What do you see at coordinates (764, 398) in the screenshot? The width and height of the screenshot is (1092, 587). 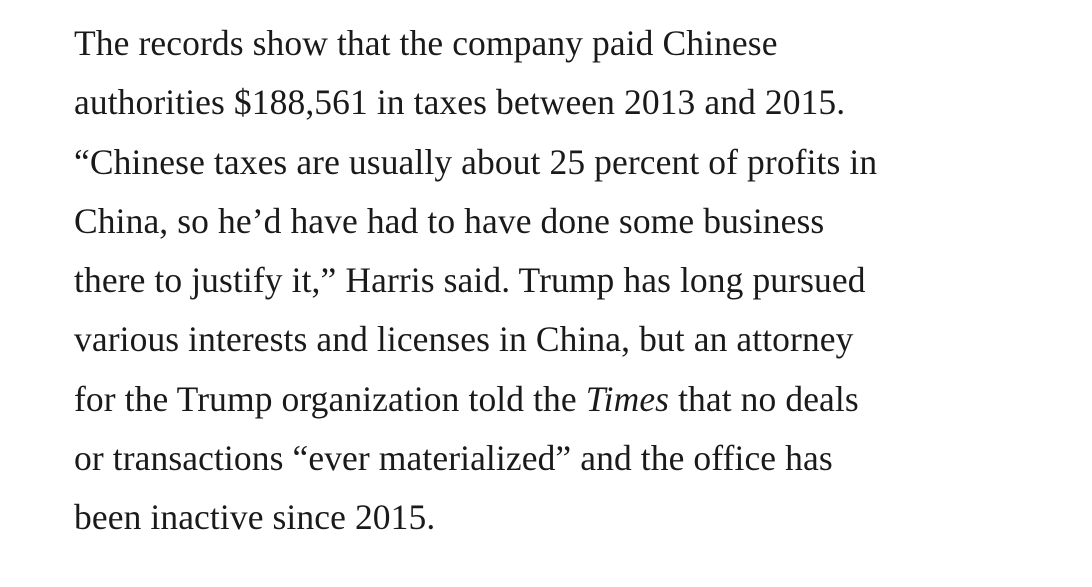 I see `line-text-after-italic: that no deals` at bounding box center [764, 398].